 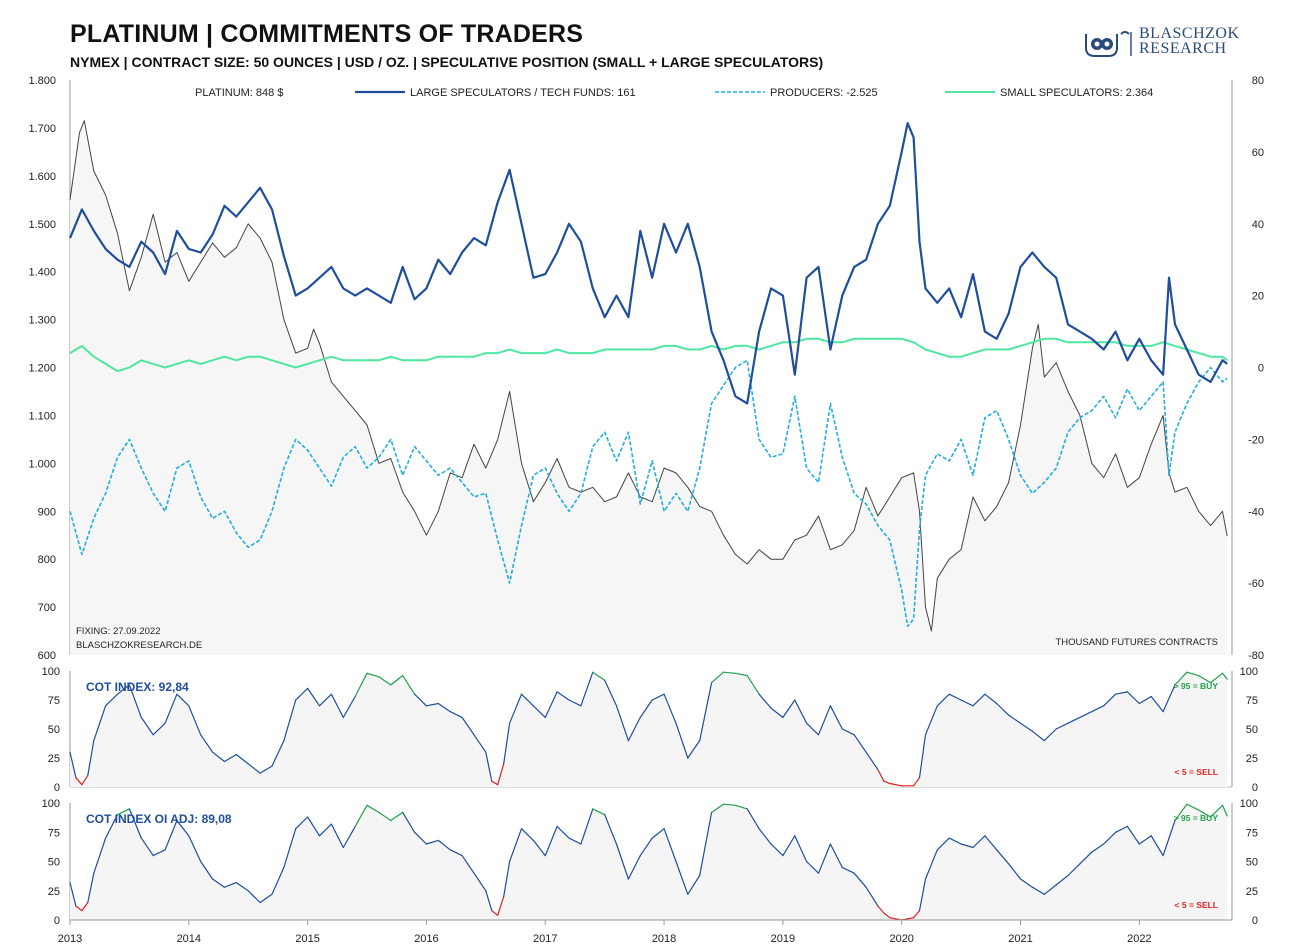 What do you see at coordinates (1249, 804) in the screenshot?
I see `cot-y-right-tick-label: 100` at bounding box center [1249, 804].